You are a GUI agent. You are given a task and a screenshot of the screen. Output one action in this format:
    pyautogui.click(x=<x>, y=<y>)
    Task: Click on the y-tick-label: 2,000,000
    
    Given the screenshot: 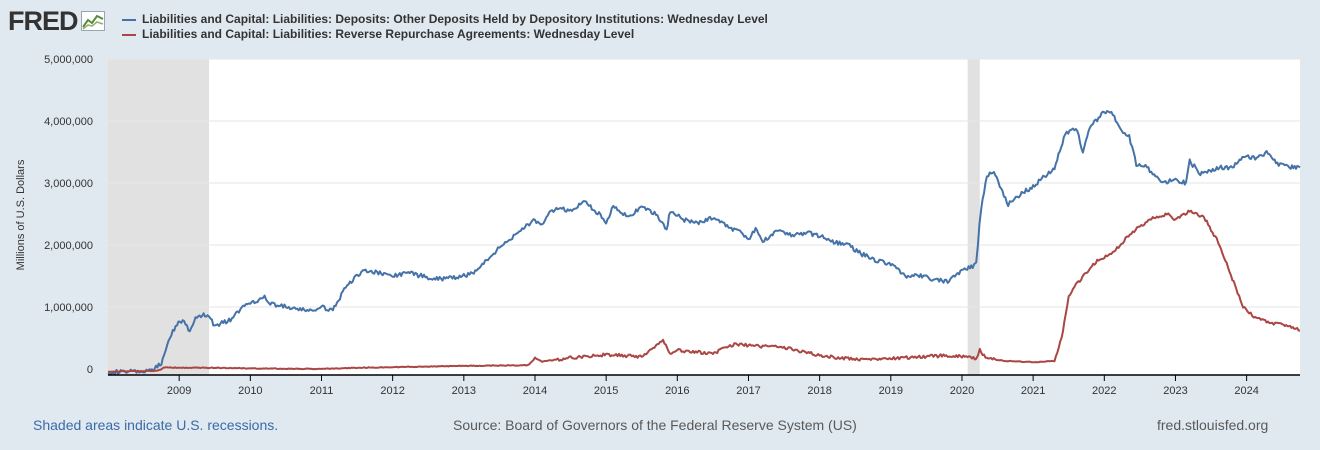 What is the action you would take?
    pyautogui.click(x=68, y=246)
    